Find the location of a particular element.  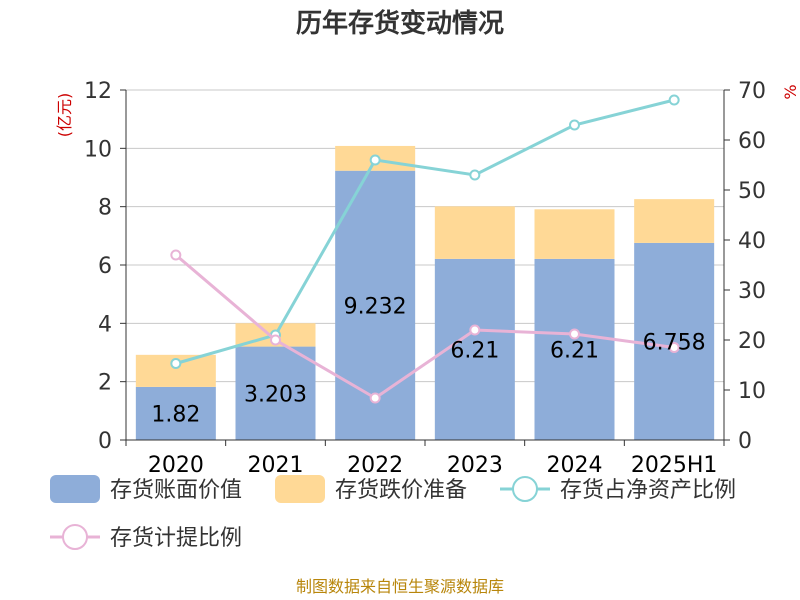

legend-book-value-swatch is located at coordinates (75, 489).